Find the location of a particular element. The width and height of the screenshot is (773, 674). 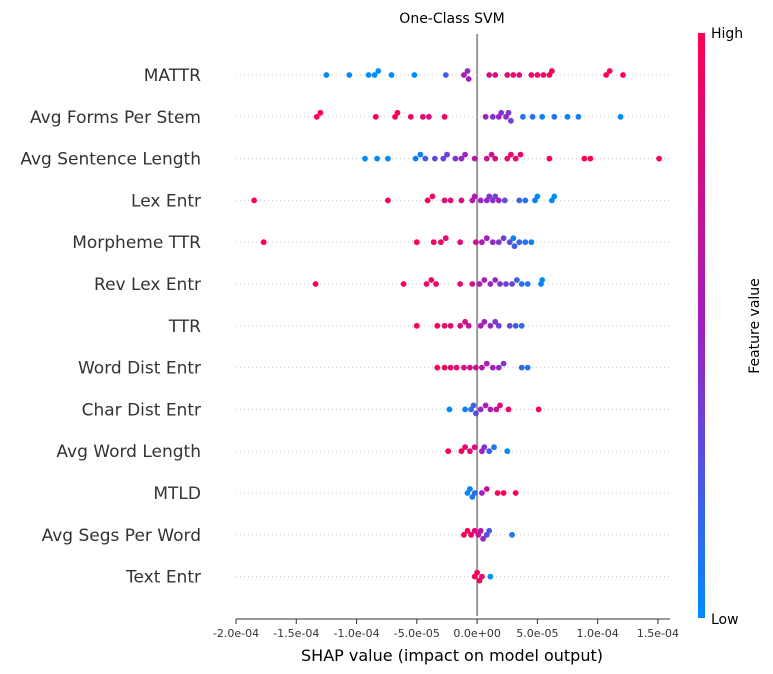

feature-label: Text Entr is located at coordinates (163, 578).